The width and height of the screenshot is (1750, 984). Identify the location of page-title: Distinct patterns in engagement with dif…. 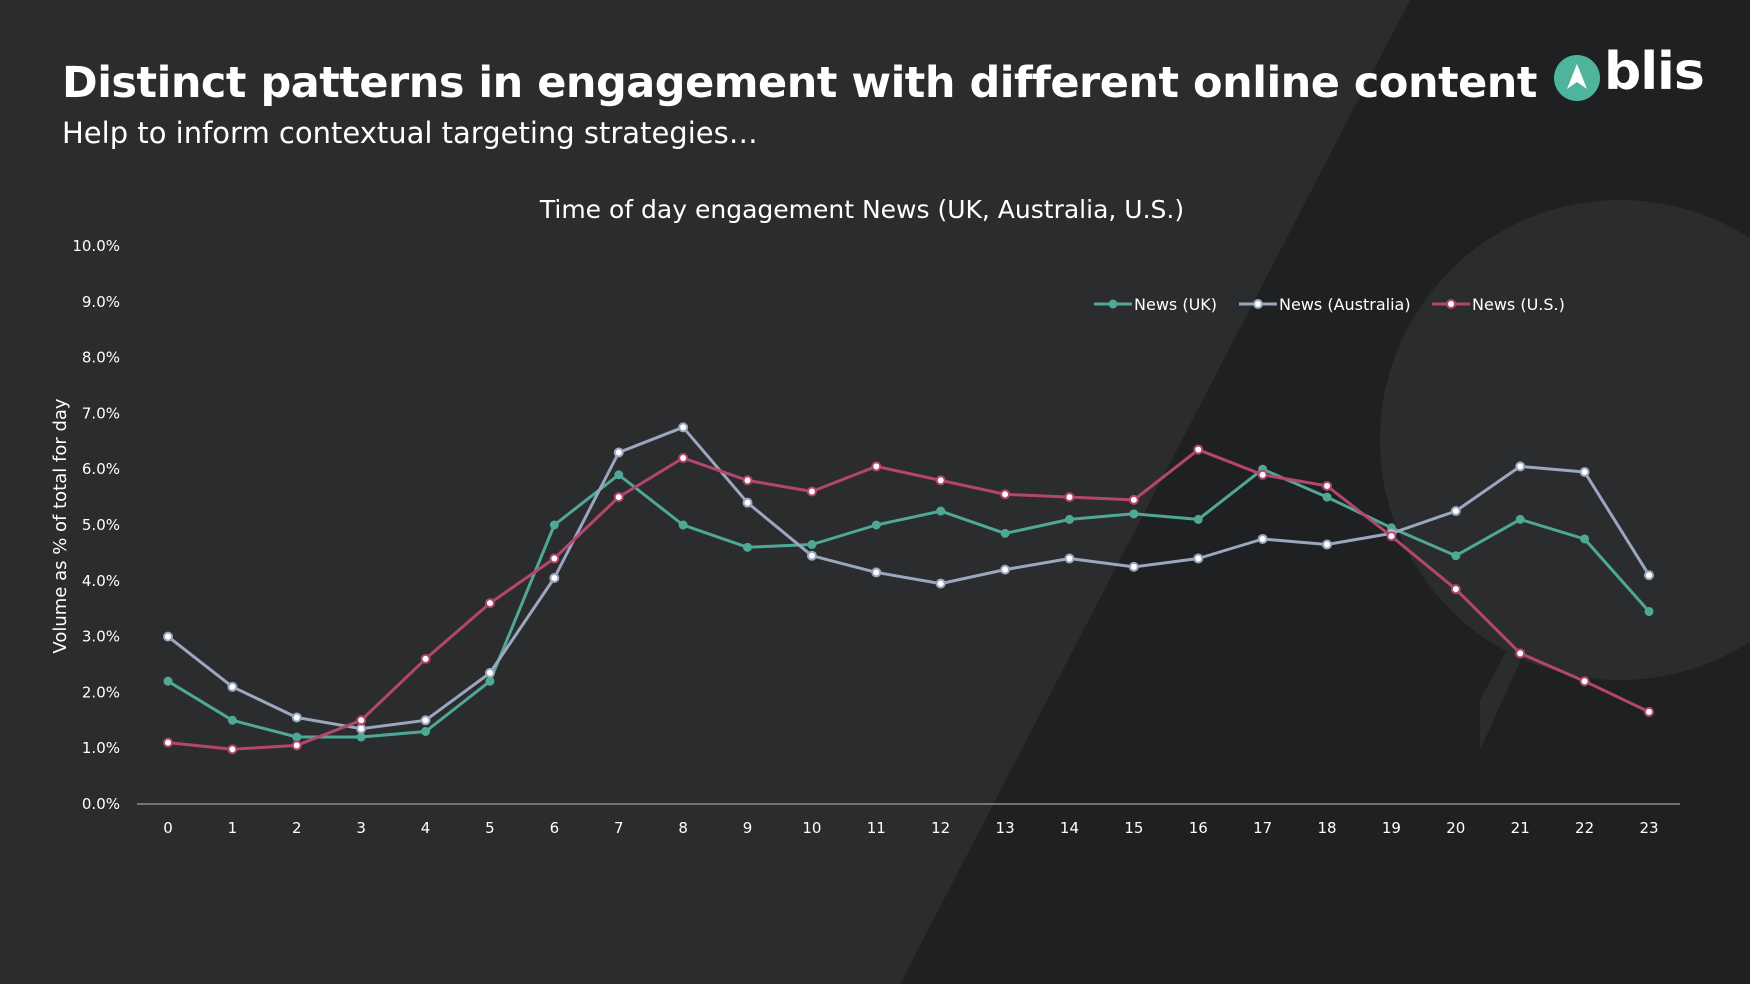
(799, 83).